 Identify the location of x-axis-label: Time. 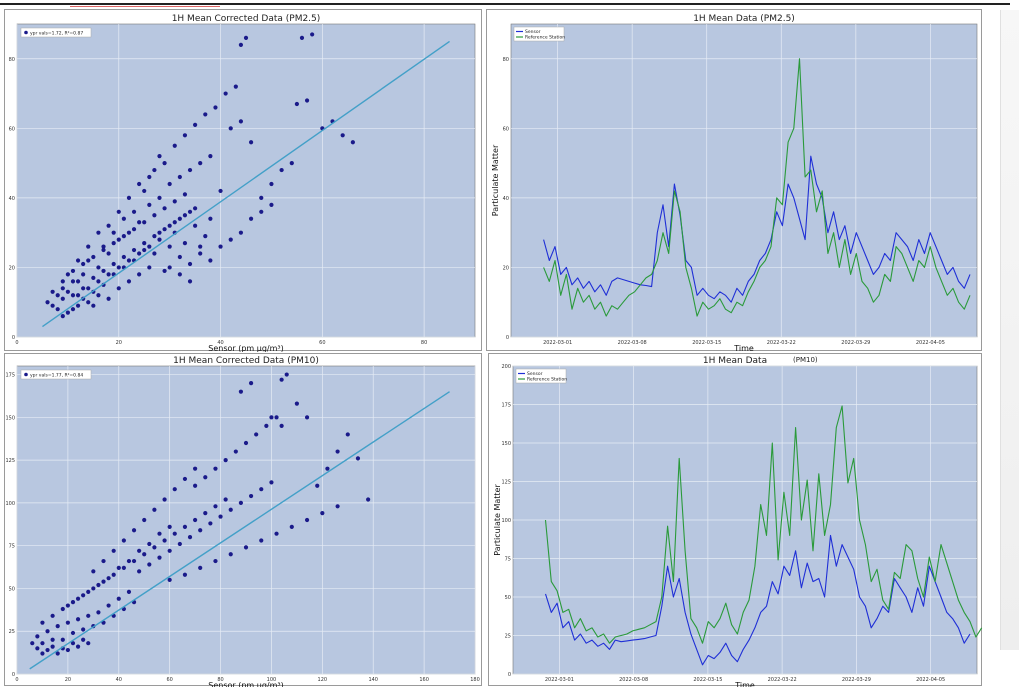
(743, 348).